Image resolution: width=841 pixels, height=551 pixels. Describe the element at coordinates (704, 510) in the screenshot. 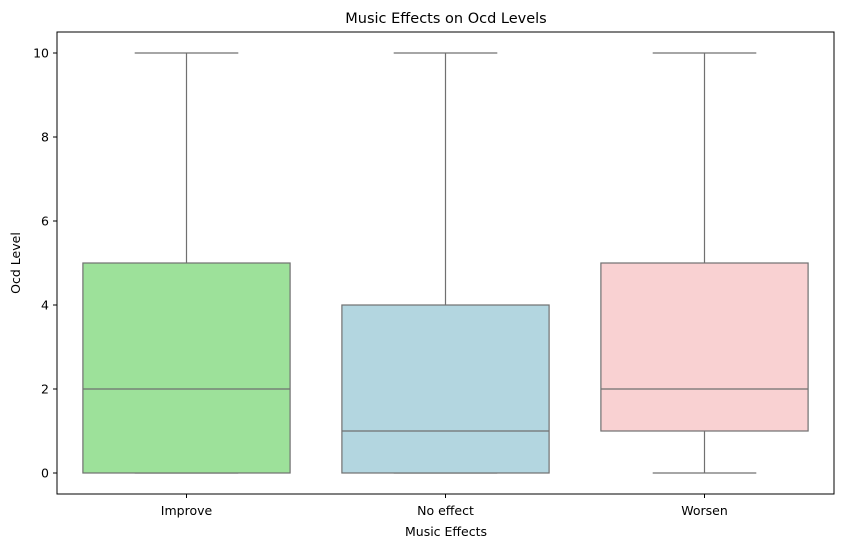

I see `x-tick-label: Worsen` at that location.